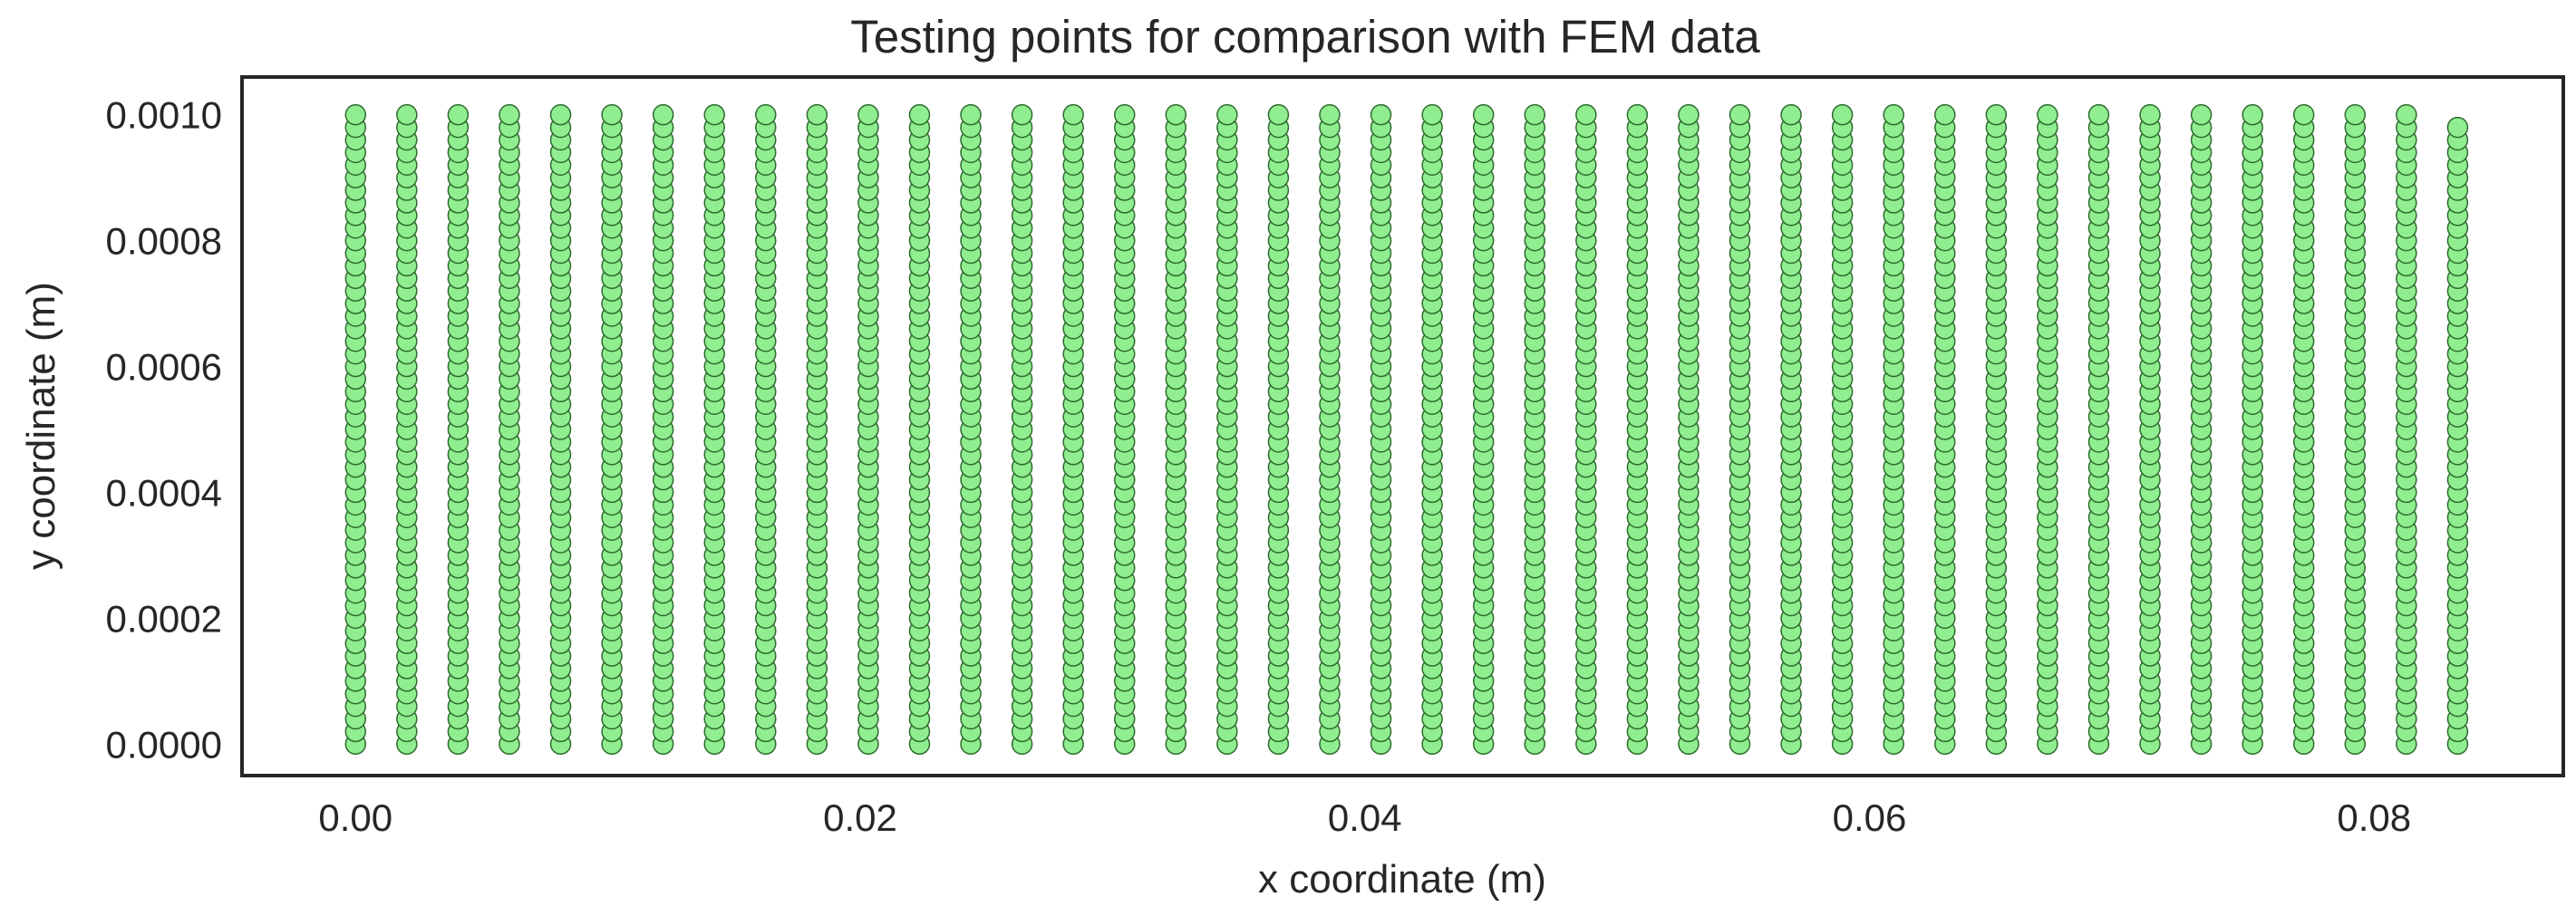 The height and width of the screenshot is (916, 2576). I want to click on y-tick-label: 0.0002, so click(164, 619).